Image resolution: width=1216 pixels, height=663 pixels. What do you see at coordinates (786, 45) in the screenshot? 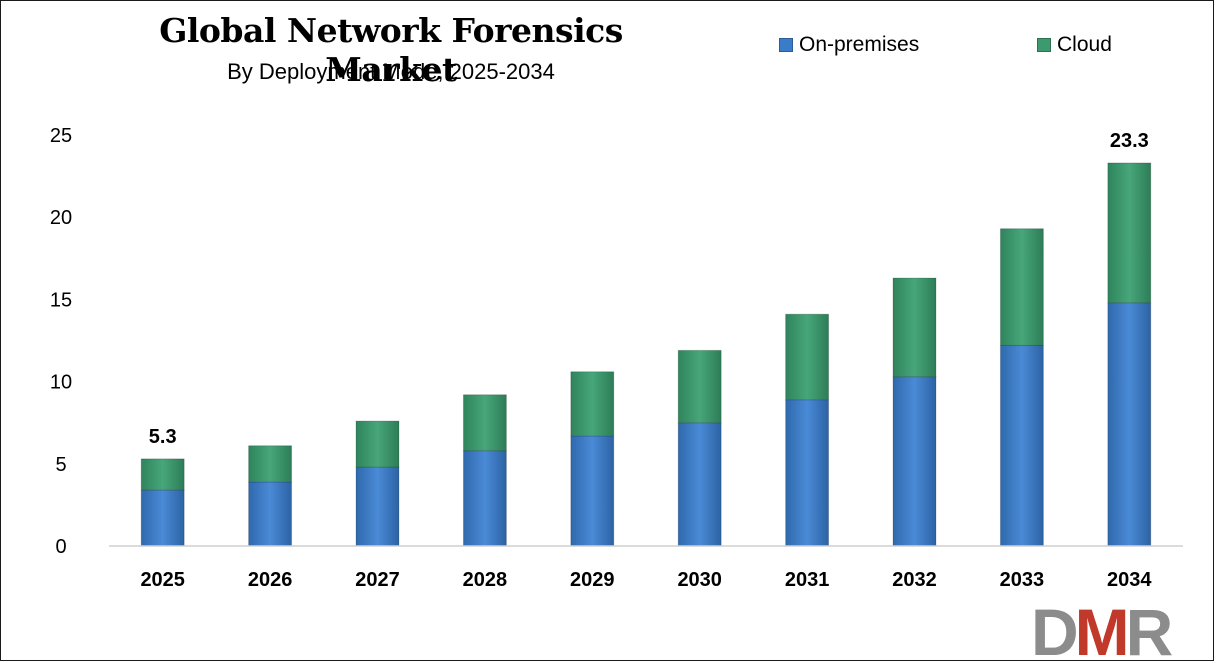
I see `legend-swatch-on-premises` at bounding box center [786, 45].